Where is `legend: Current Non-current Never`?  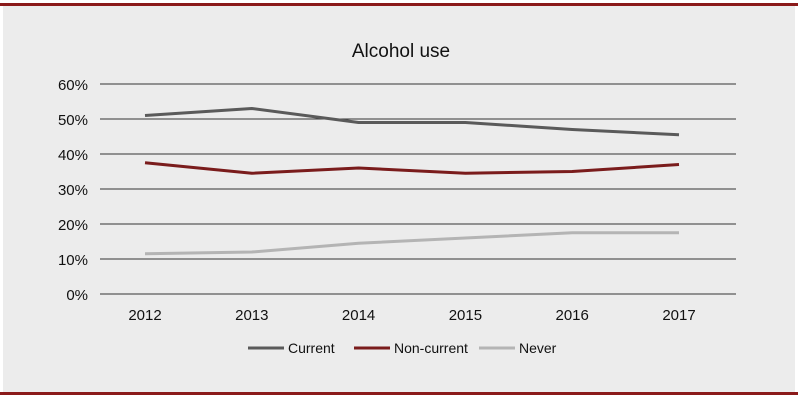
legend: Current Non-current Never is located at coordinates (402, 348).